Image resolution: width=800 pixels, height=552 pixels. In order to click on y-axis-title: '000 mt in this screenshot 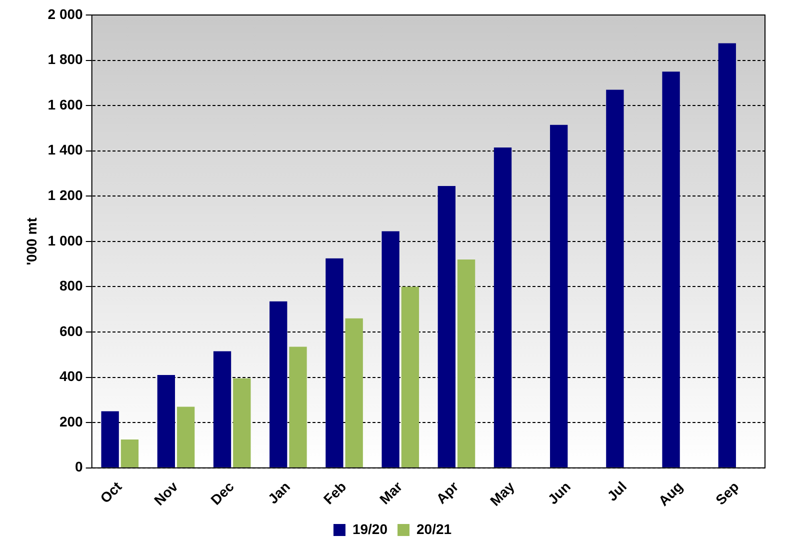, I will do `click(31, 241)`.